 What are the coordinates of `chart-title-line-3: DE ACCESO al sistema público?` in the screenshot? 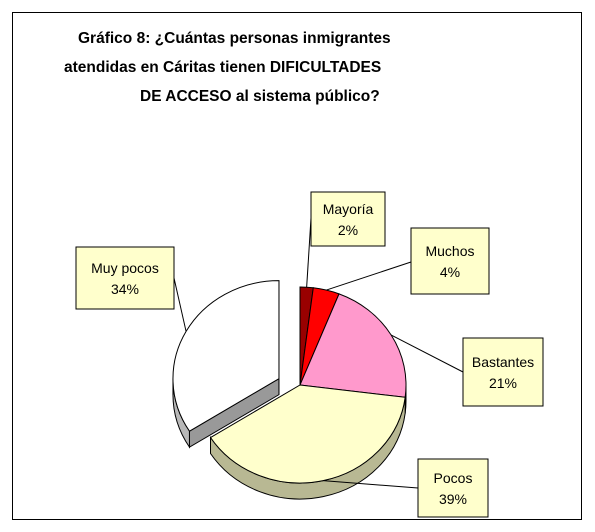 It's located at (260, 96).